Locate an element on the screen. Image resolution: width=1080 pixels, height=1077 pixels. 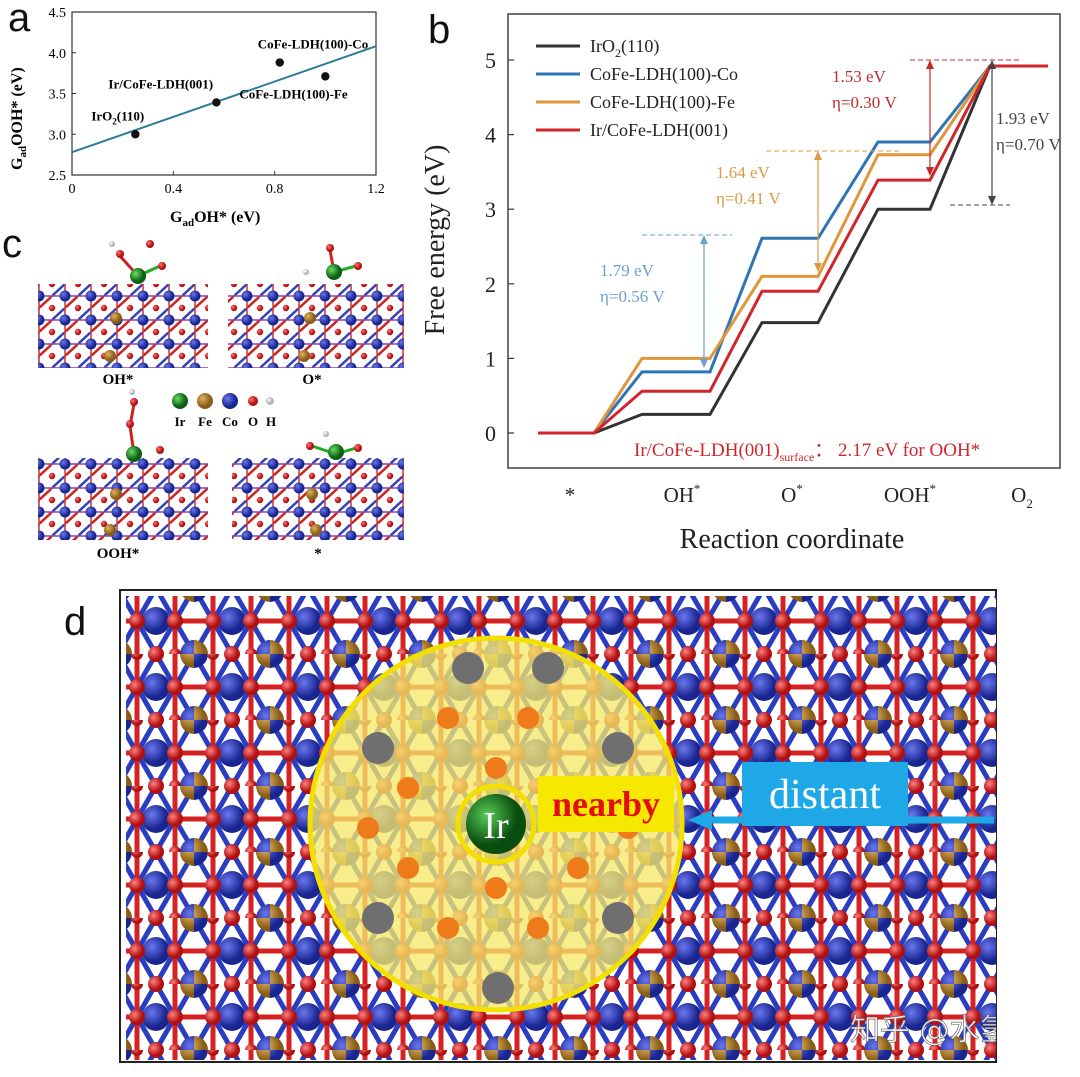
ir-atom is located at coordinates (496, 824).